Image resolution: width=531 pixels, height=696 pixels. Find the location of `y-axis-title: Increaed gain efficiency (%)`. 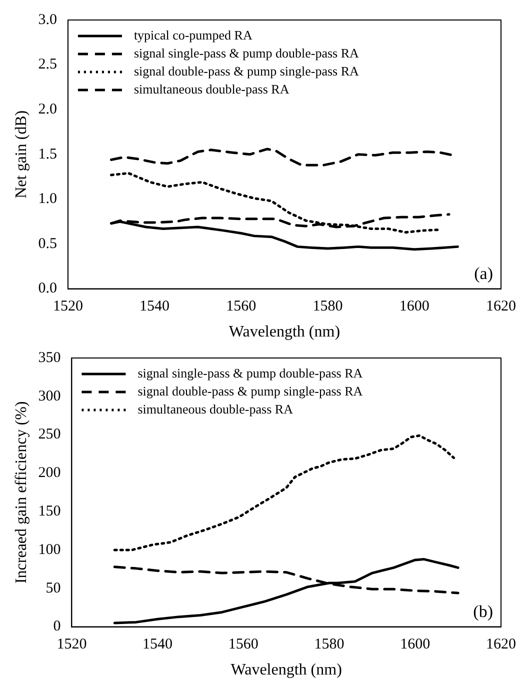

y-axis-title: Increaed gain efficiency (%) is located at coordinates (21, 492).